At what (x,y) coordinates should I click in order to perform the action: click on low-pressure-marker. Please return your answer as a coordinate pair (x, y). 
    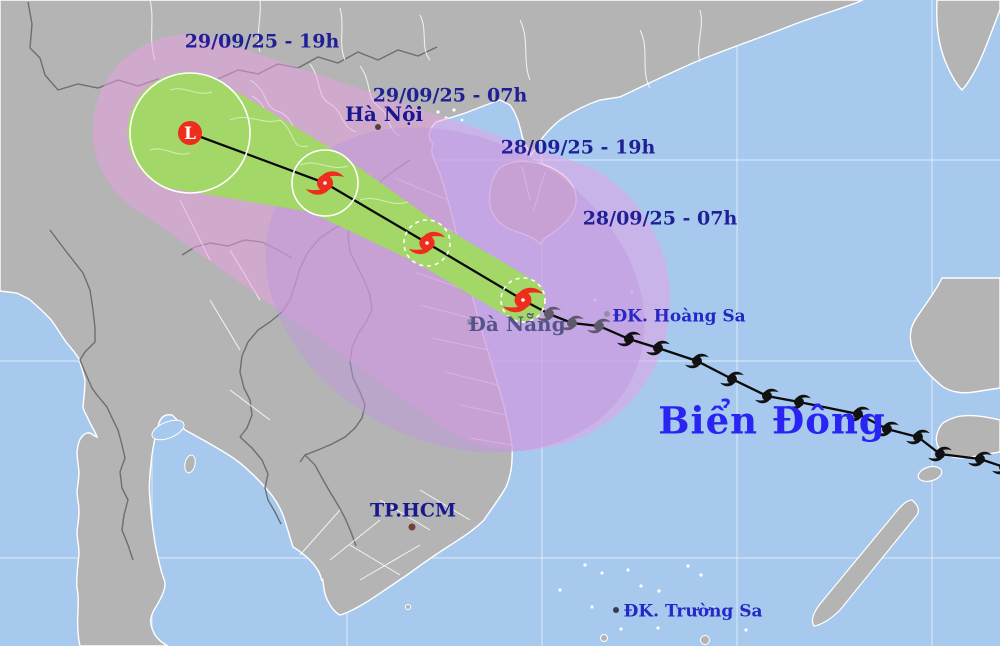
    Looking at the image, I should click on (190, 133).